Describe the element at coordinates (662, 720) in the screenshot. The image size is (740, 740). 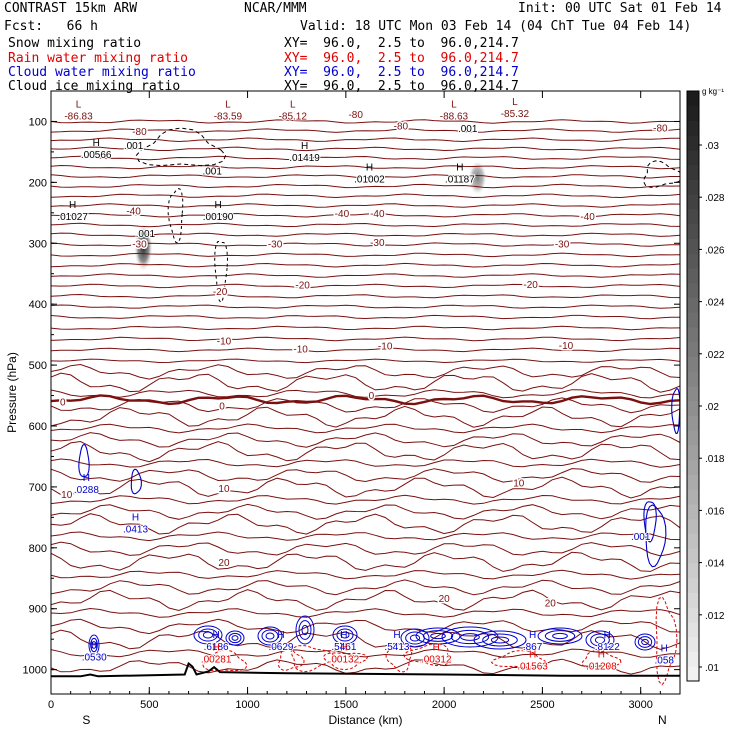
I see `end-label-right: N` at that location.